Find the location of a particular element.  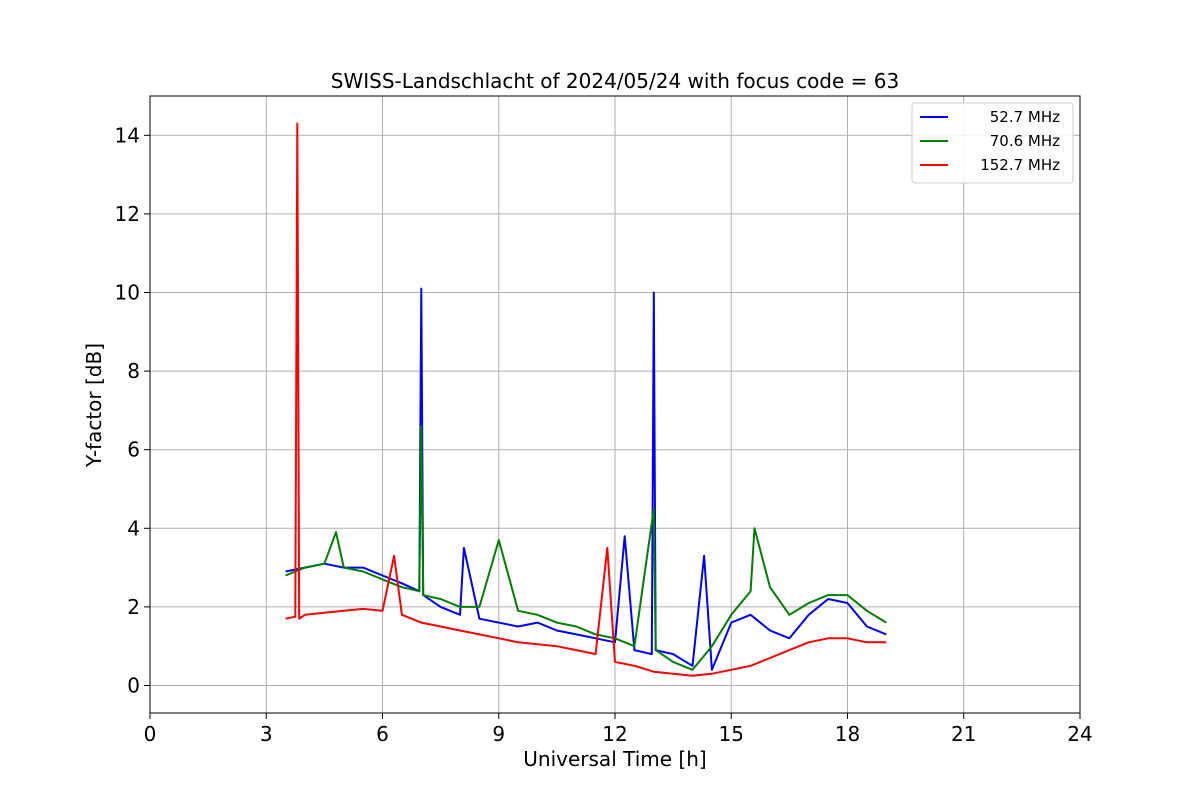

x-tick-label: 6 is located at coordinates (382, 734).